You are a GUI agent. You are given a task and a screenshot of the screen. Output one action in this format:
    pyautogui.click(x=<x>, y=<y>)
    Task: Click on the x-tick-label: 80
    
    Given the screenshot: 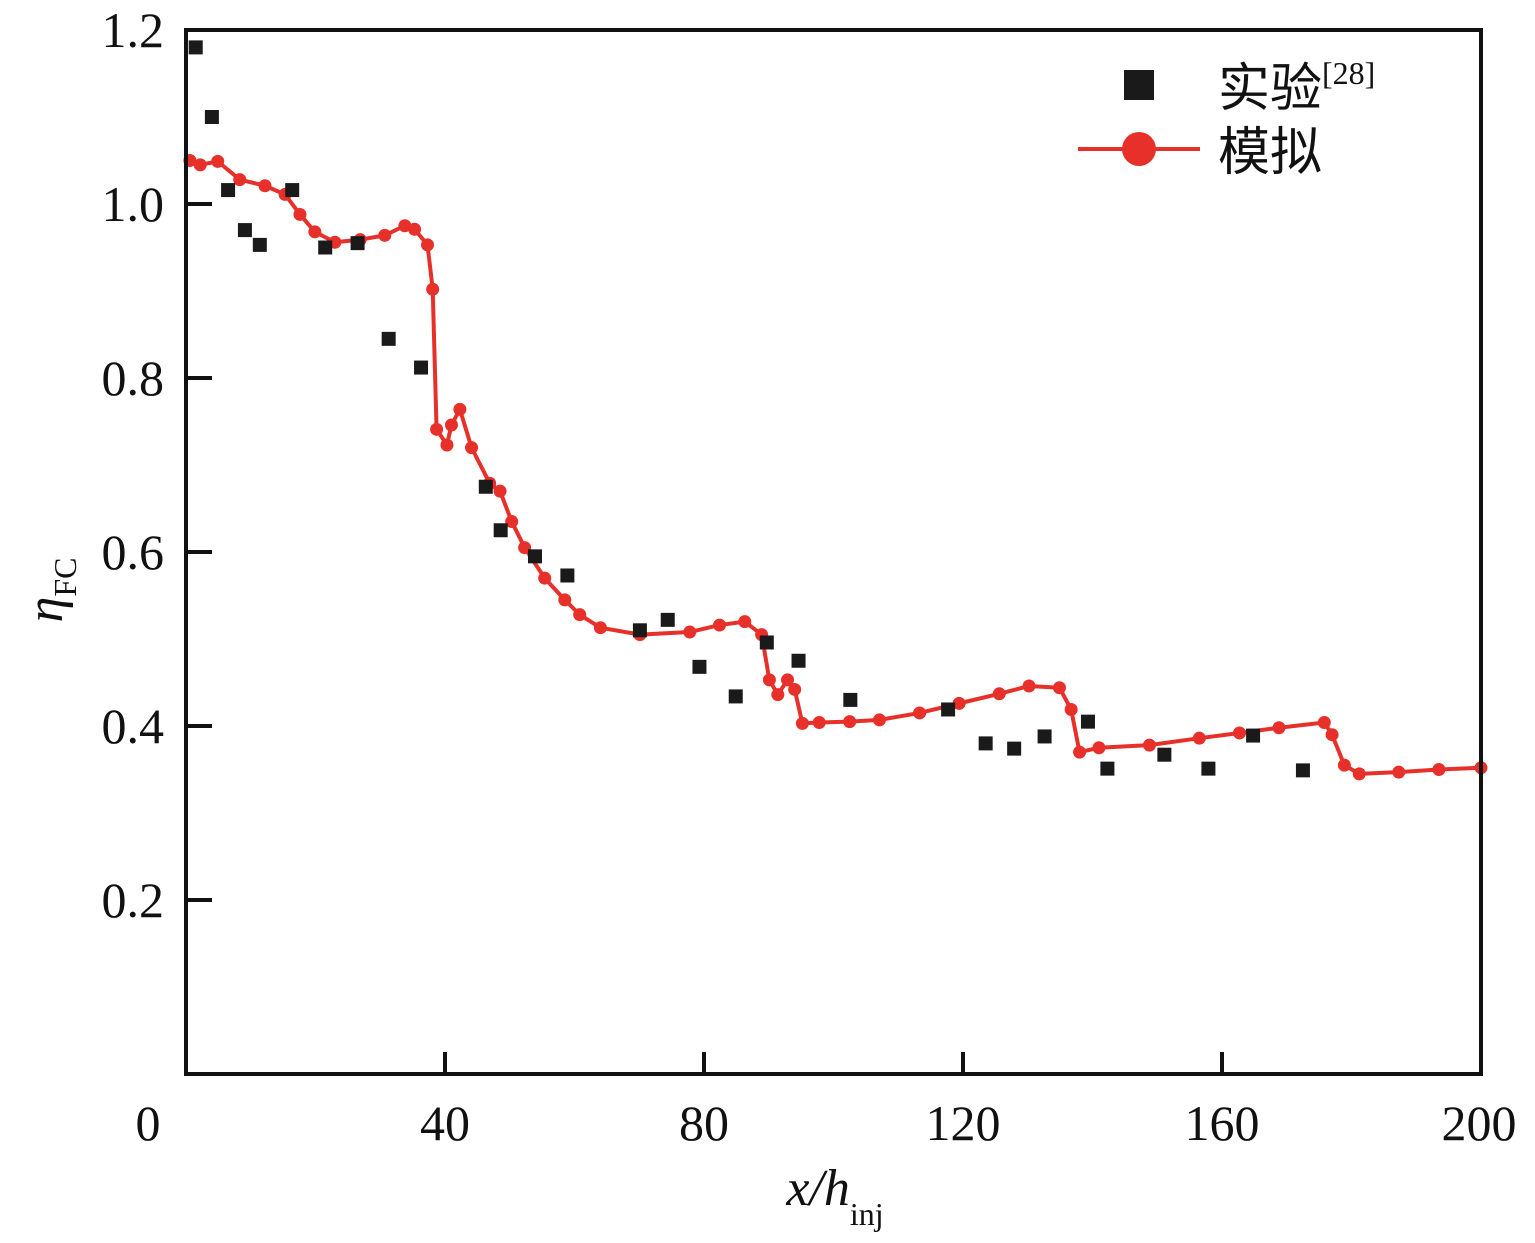 What is the action you would take?
    pyautogui.click(x=704, y=1123)
    